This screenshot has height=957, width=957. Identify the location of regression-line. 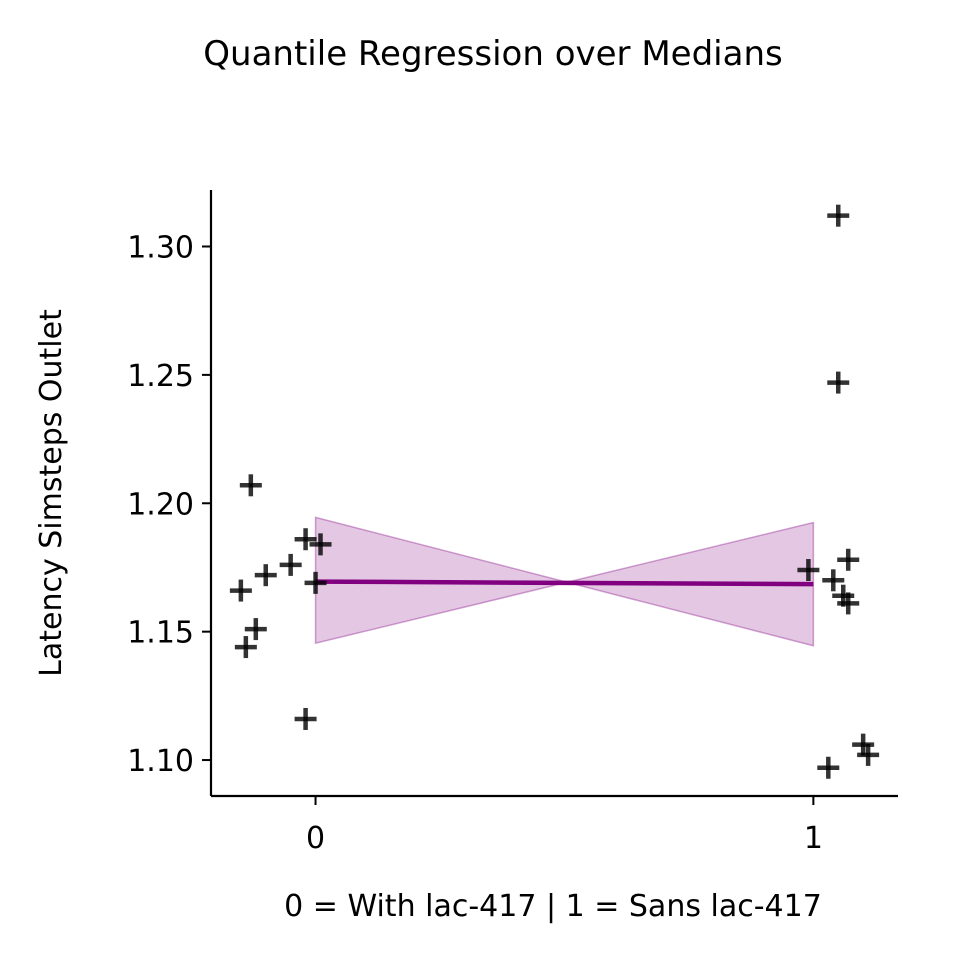
(564, 583).